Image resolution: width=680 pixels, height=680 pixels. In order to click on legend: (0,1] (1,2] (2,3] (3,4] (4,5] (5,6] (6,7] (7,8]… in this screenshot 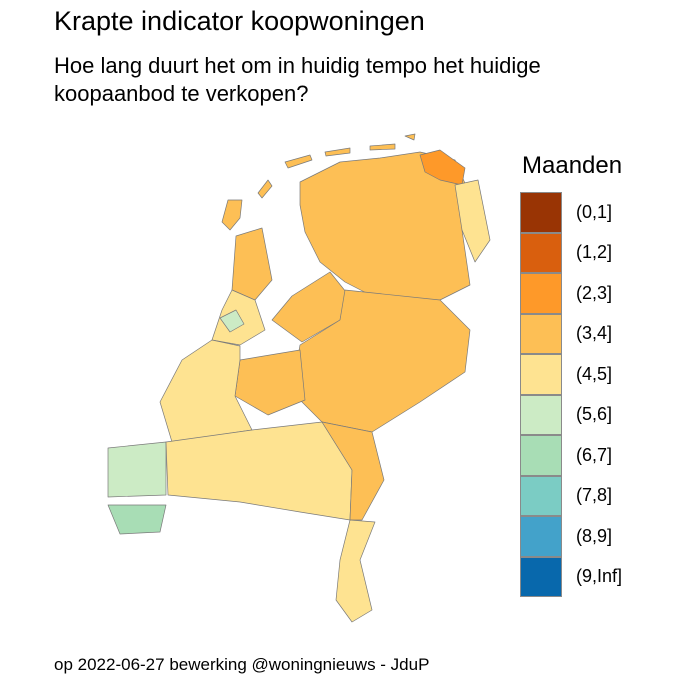, I will do `click(571, 394)`.